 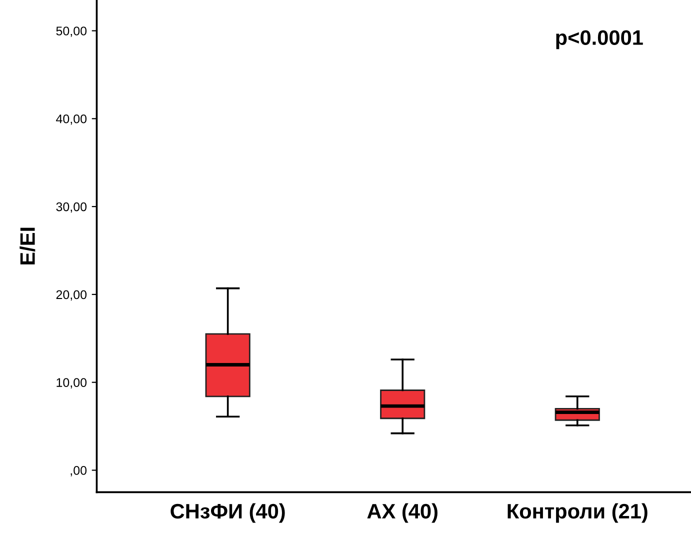 What do you see at coordinates (71, 383) in the screenshot?
I see `y-tick-label: 10,00` at bounding box center [71, 383].